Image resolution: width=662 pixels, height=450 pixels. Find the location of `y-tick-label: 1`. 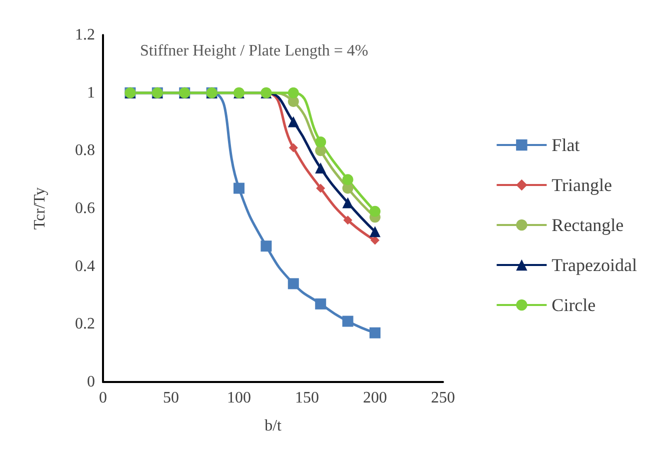

y-tick-label: 1 is located at coordinates (91, 93).